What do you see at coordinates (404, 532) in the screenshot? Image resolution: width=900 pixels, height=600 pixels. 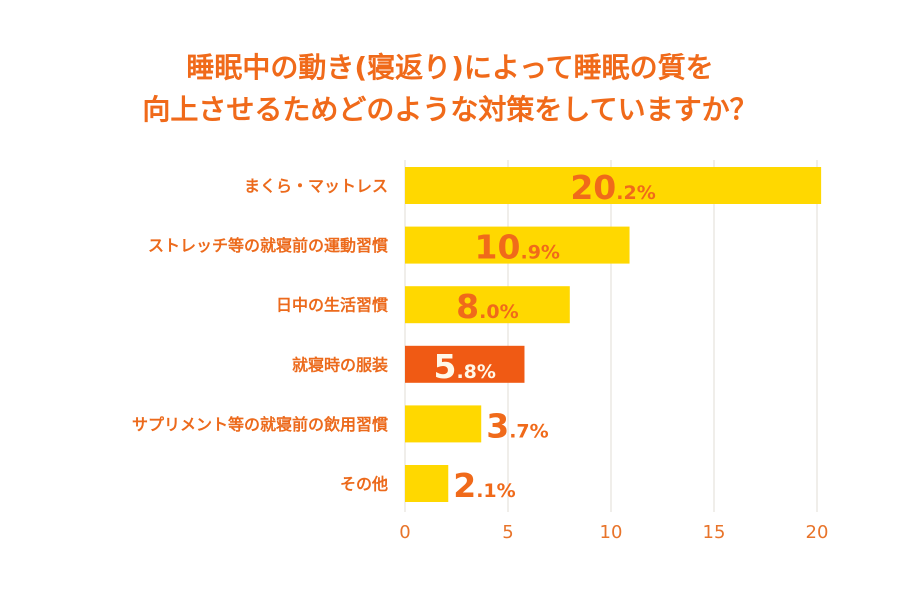 I see `x-tick-label: 0` at bounding box center [404, 532].